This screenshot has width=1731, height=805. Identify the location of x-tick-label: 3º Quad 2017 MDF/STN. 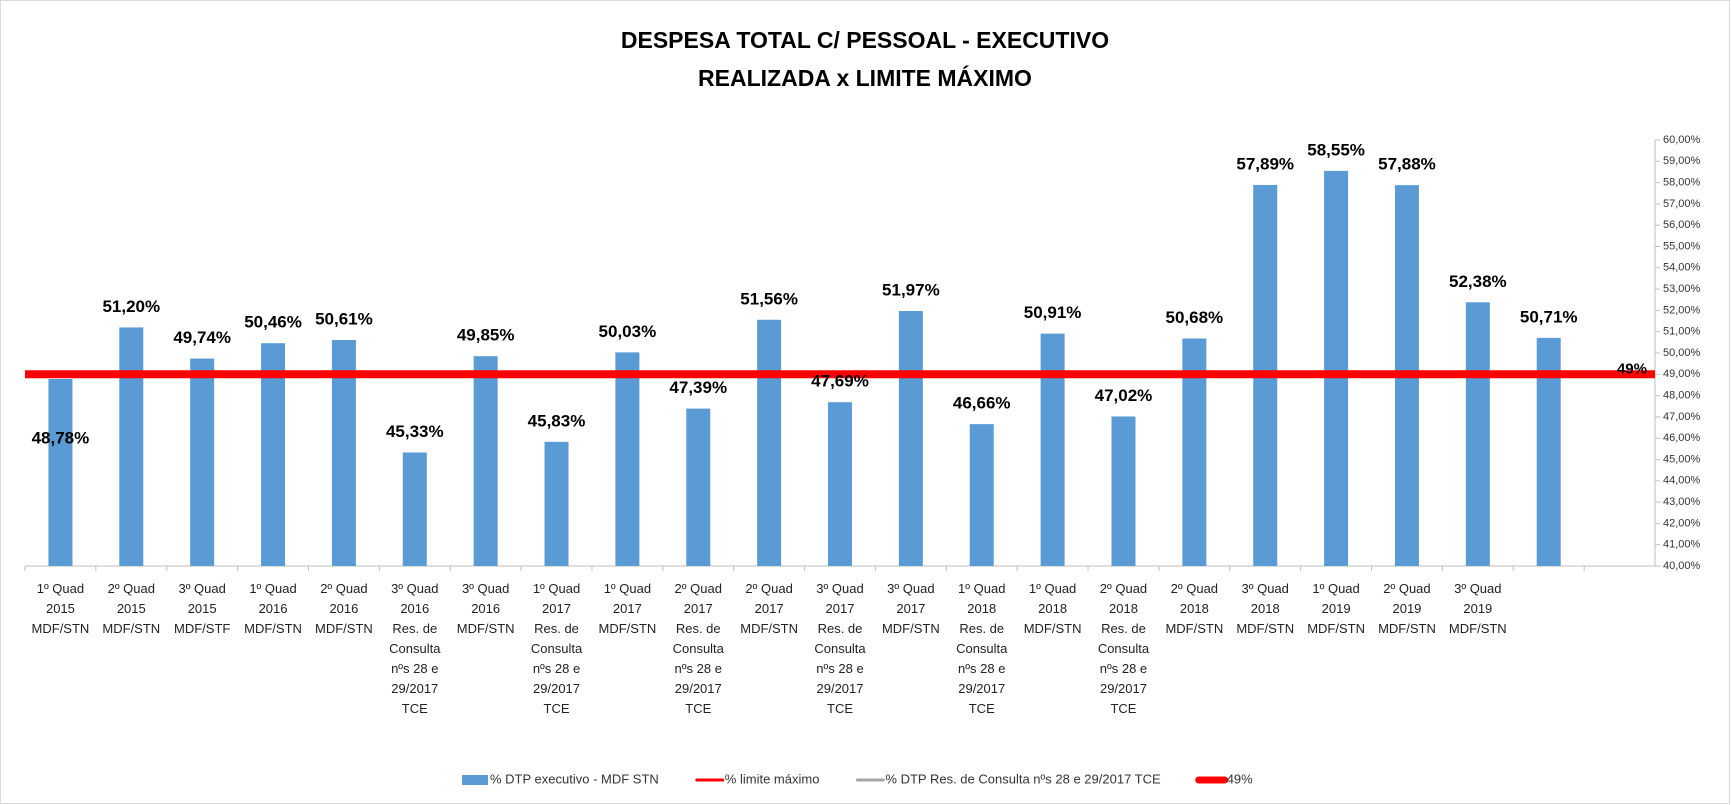
(911, 608).